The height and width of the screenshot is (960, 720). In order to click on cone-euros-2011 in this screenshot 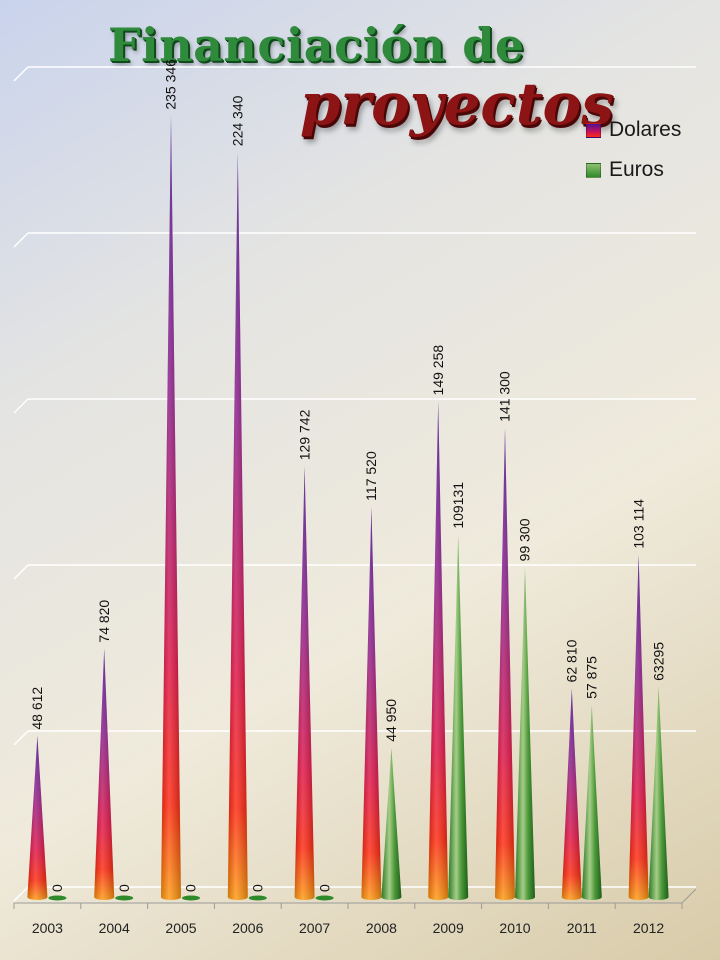, I will do `click(591, 802)`.